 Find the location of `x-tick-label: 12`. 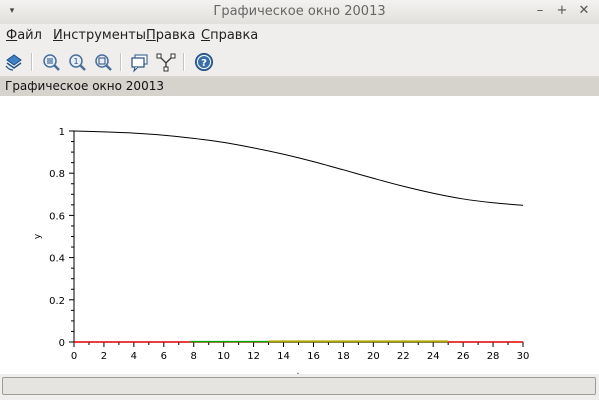

x-tick-label: 12 is located at coordinates (253, 356).